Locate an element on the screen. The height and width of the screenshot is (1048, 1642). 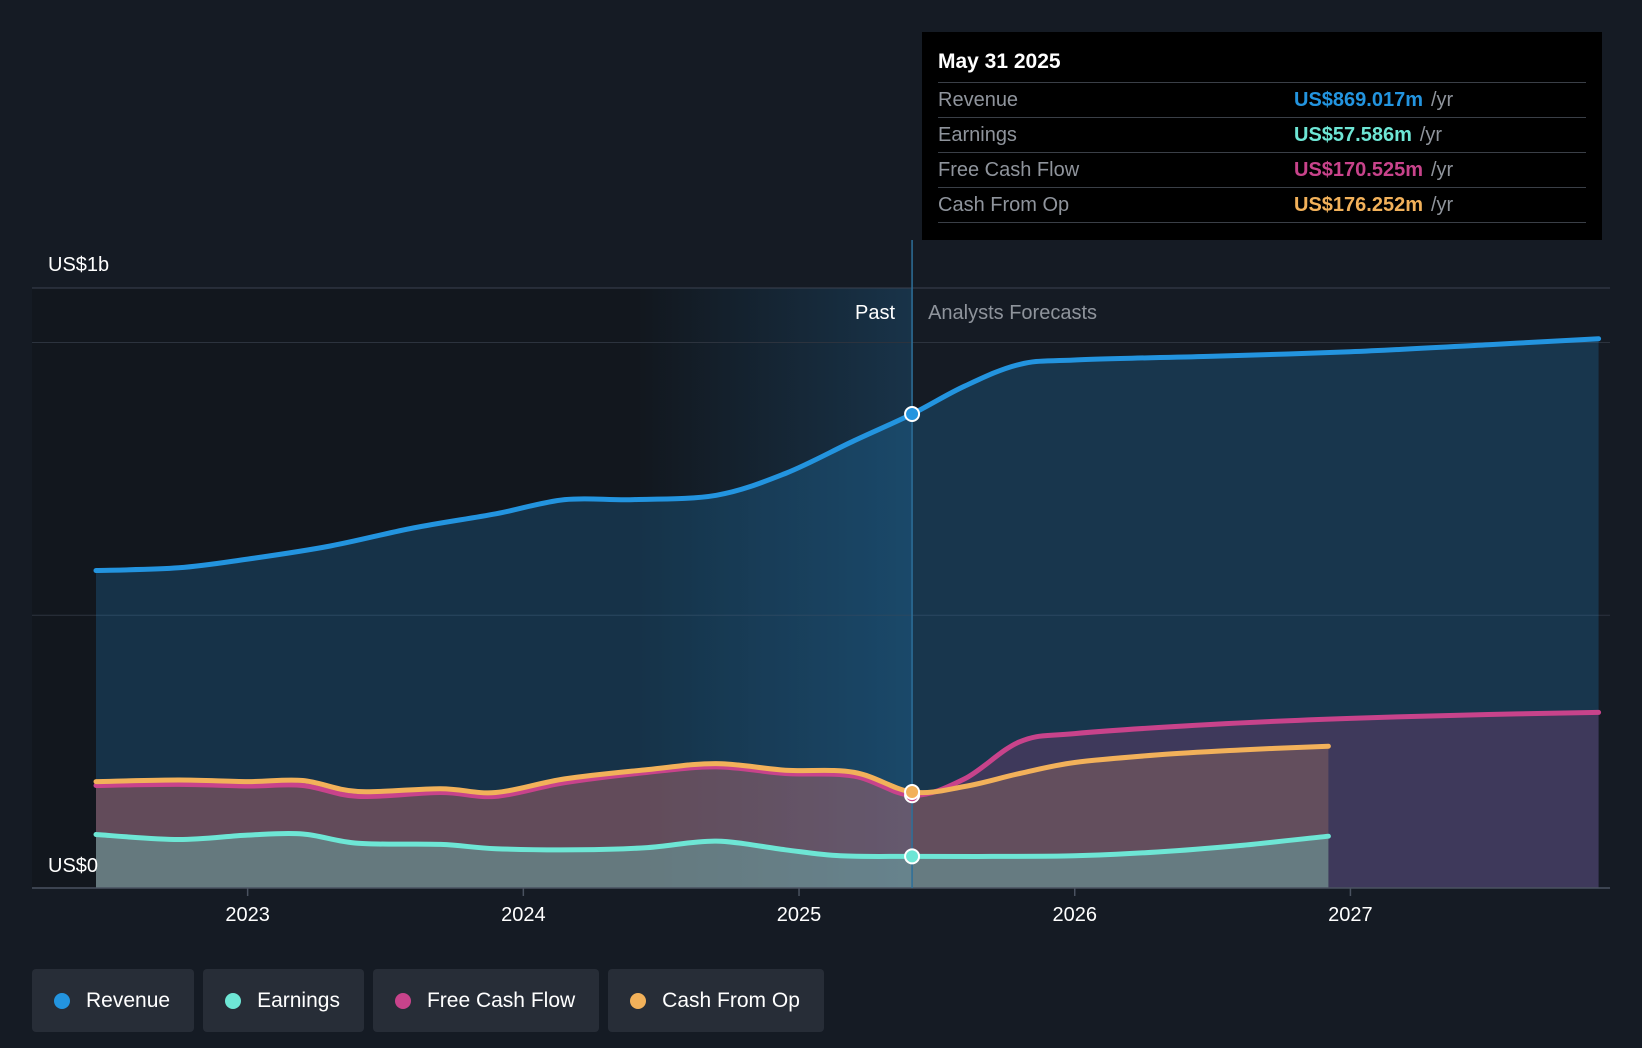
line-free-cash-flow is located at coordinates (847, 754).